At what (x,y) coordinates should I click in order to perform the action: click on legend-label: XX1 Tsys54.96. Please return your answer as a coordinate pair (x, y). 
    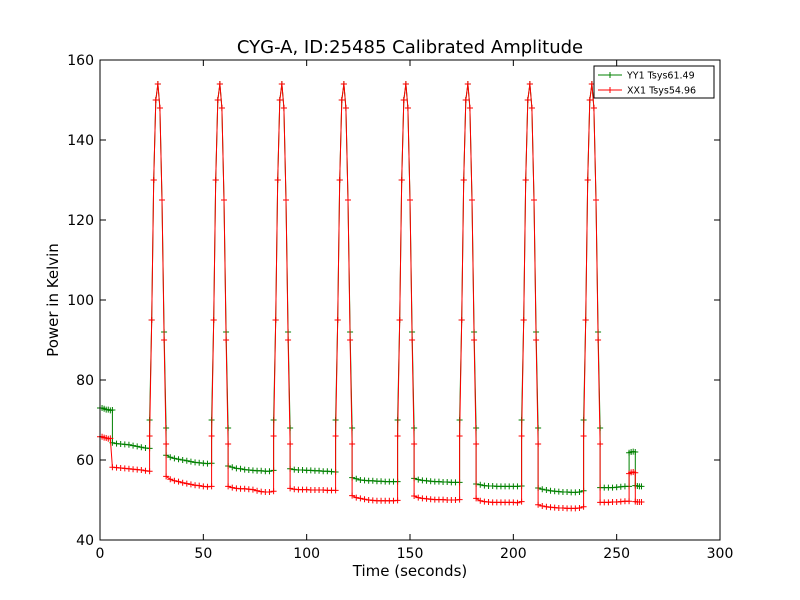
    Looking at the image, I should click on (661, 91).